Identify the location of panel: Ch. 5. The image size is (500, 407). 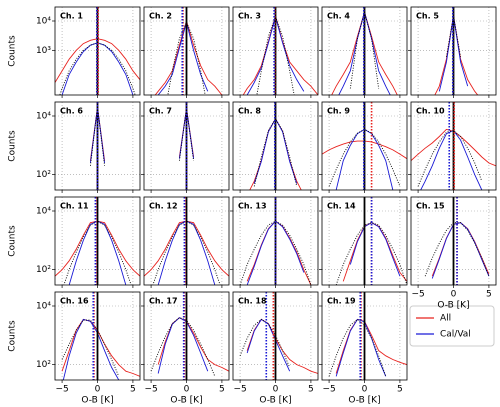
(452, 52).